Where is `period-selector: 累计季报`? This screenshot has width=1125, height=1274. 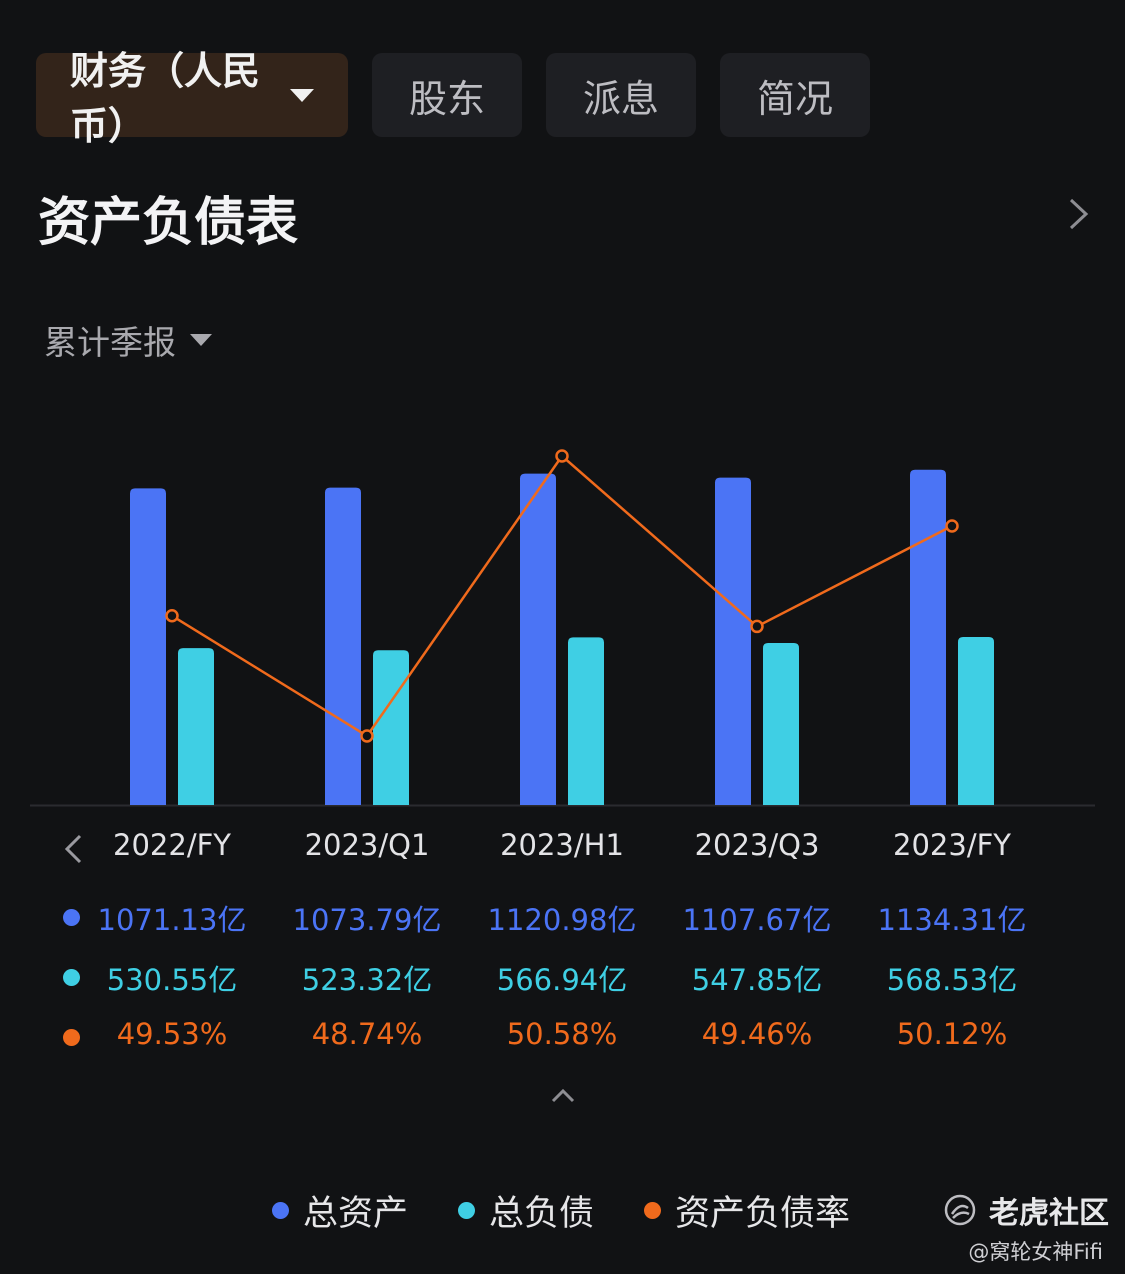
period-selector: 累计季报 is located at coordinates (128, 340).